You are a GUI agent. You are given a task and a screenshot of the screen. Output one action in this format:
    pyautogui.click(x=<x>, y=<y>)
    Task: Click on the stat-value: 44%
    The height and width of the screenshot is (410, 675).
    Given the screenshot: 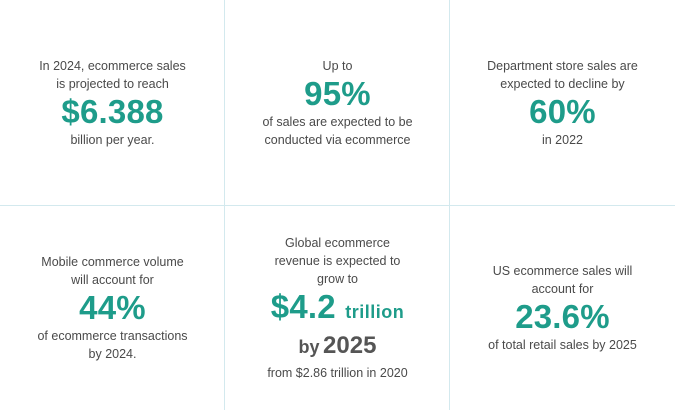 What is the action you would take?
    pyautogui.click(x=112, y=307)
    